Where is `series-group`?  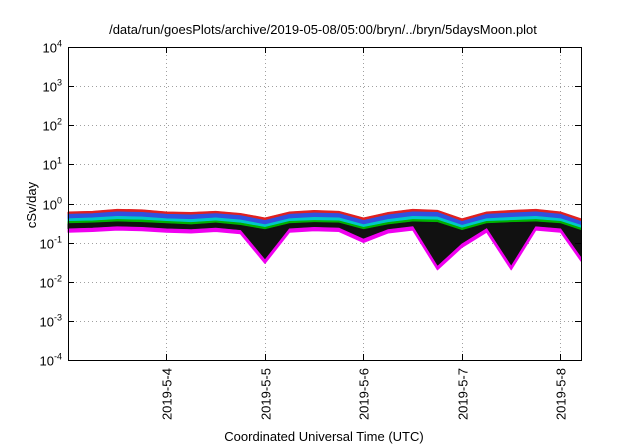 series-group is located at coordinates (324, 239).